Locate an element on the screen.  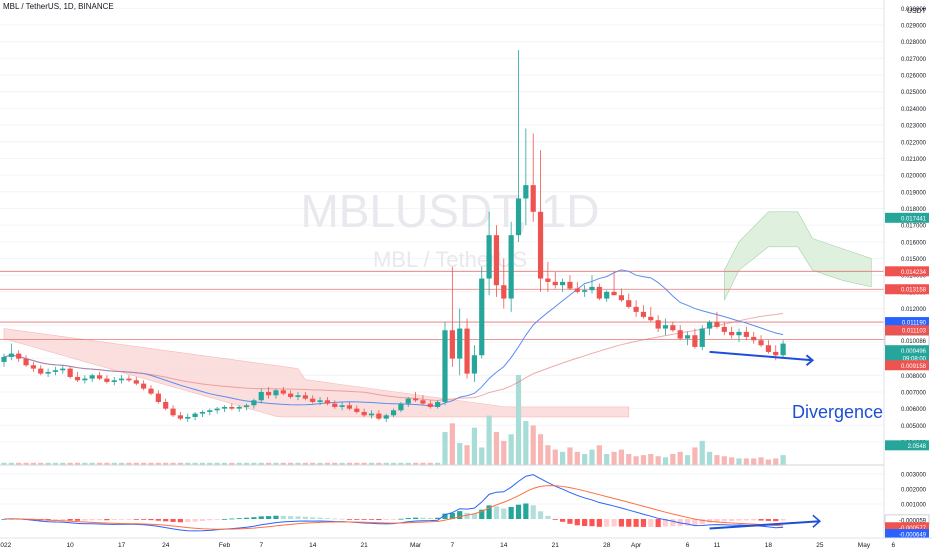
price-tick-label: 0.014000 is located at coordinates (914, 277).